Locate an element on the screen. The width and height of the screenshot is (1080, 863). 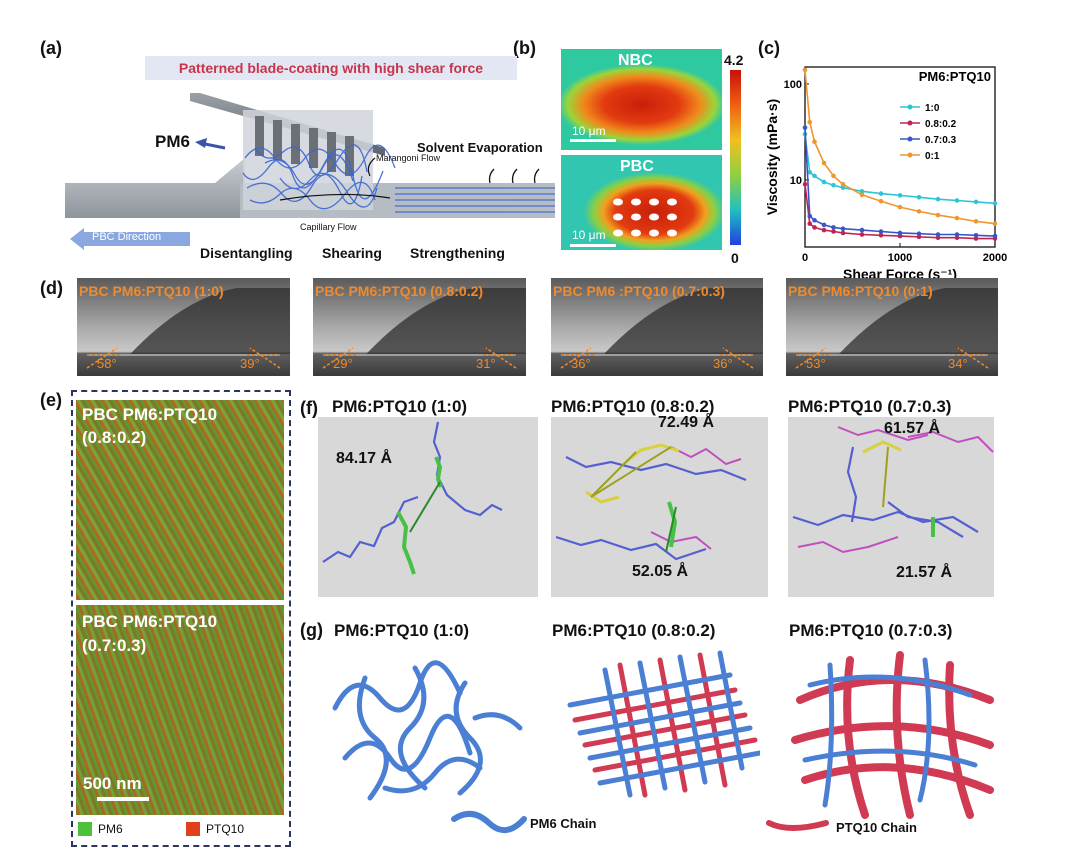
pbc-dot-pattern is located at coordinates (645, 217).